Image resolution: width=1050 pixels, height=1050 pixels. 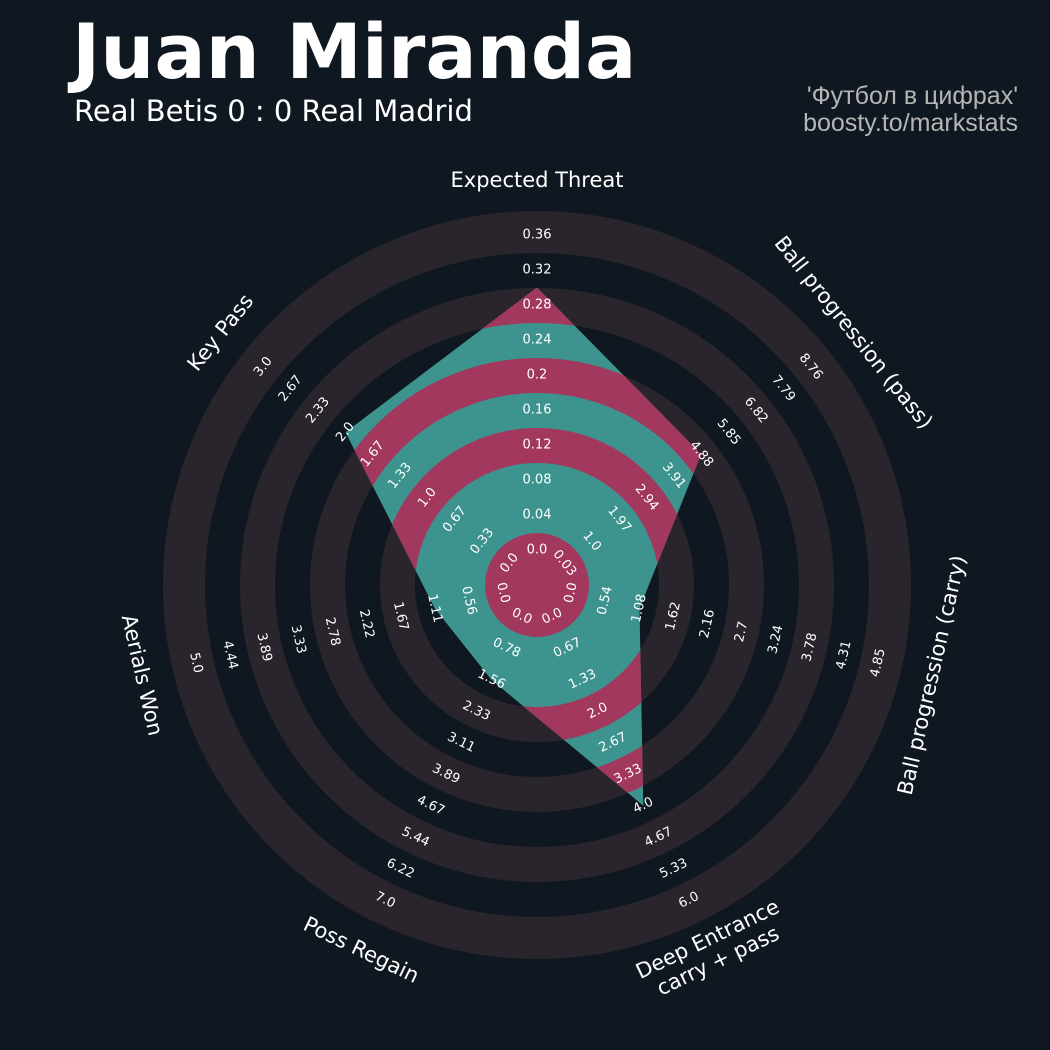 I want to click on player-name: Juan Miranda, so click(x=354, y=51).